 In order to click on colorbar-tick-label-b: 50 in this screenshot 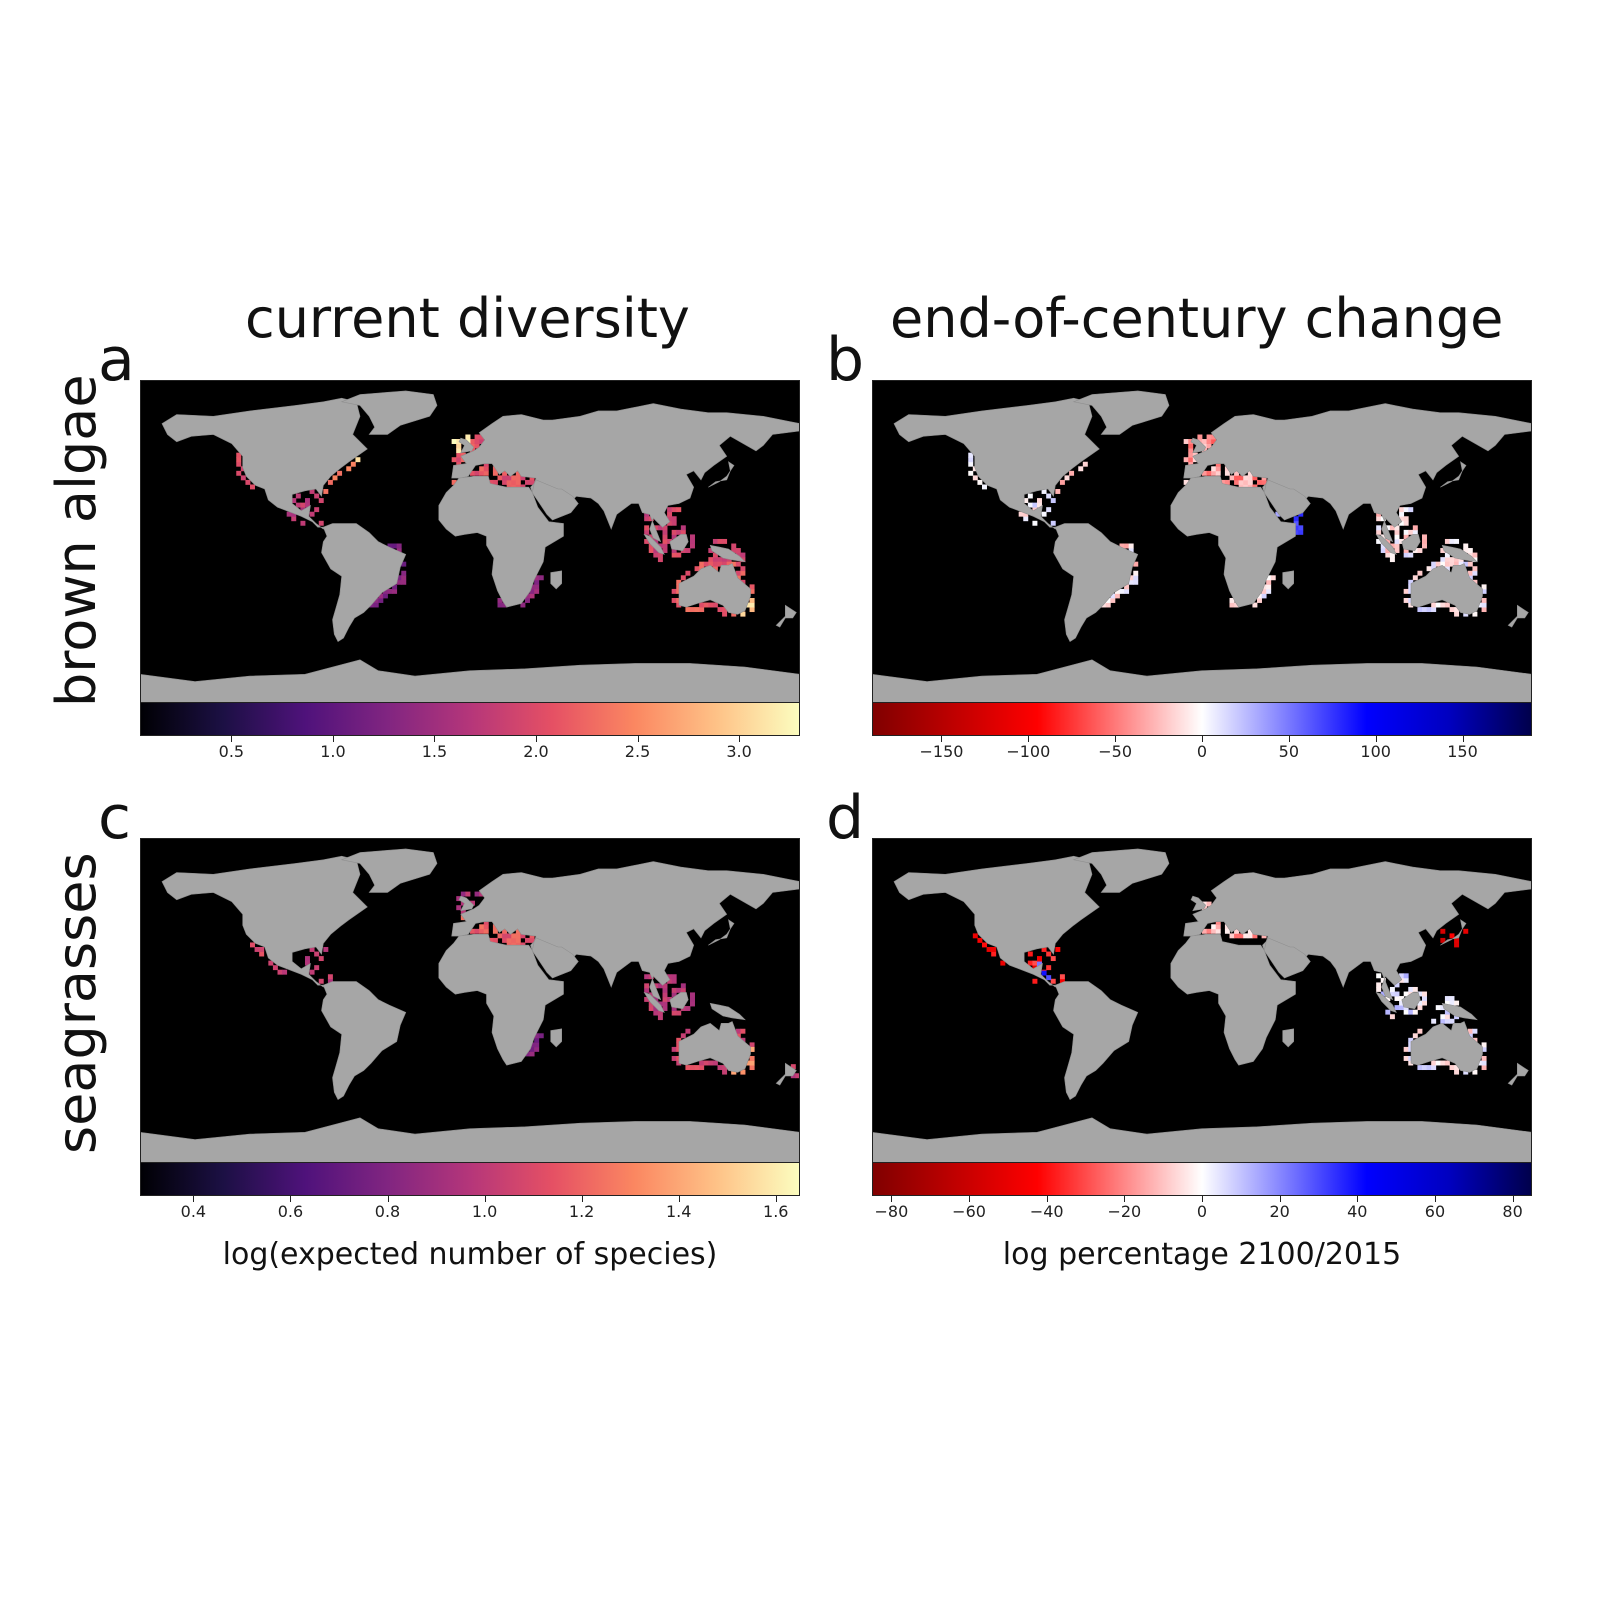, I will do `click(1289, 751)`.